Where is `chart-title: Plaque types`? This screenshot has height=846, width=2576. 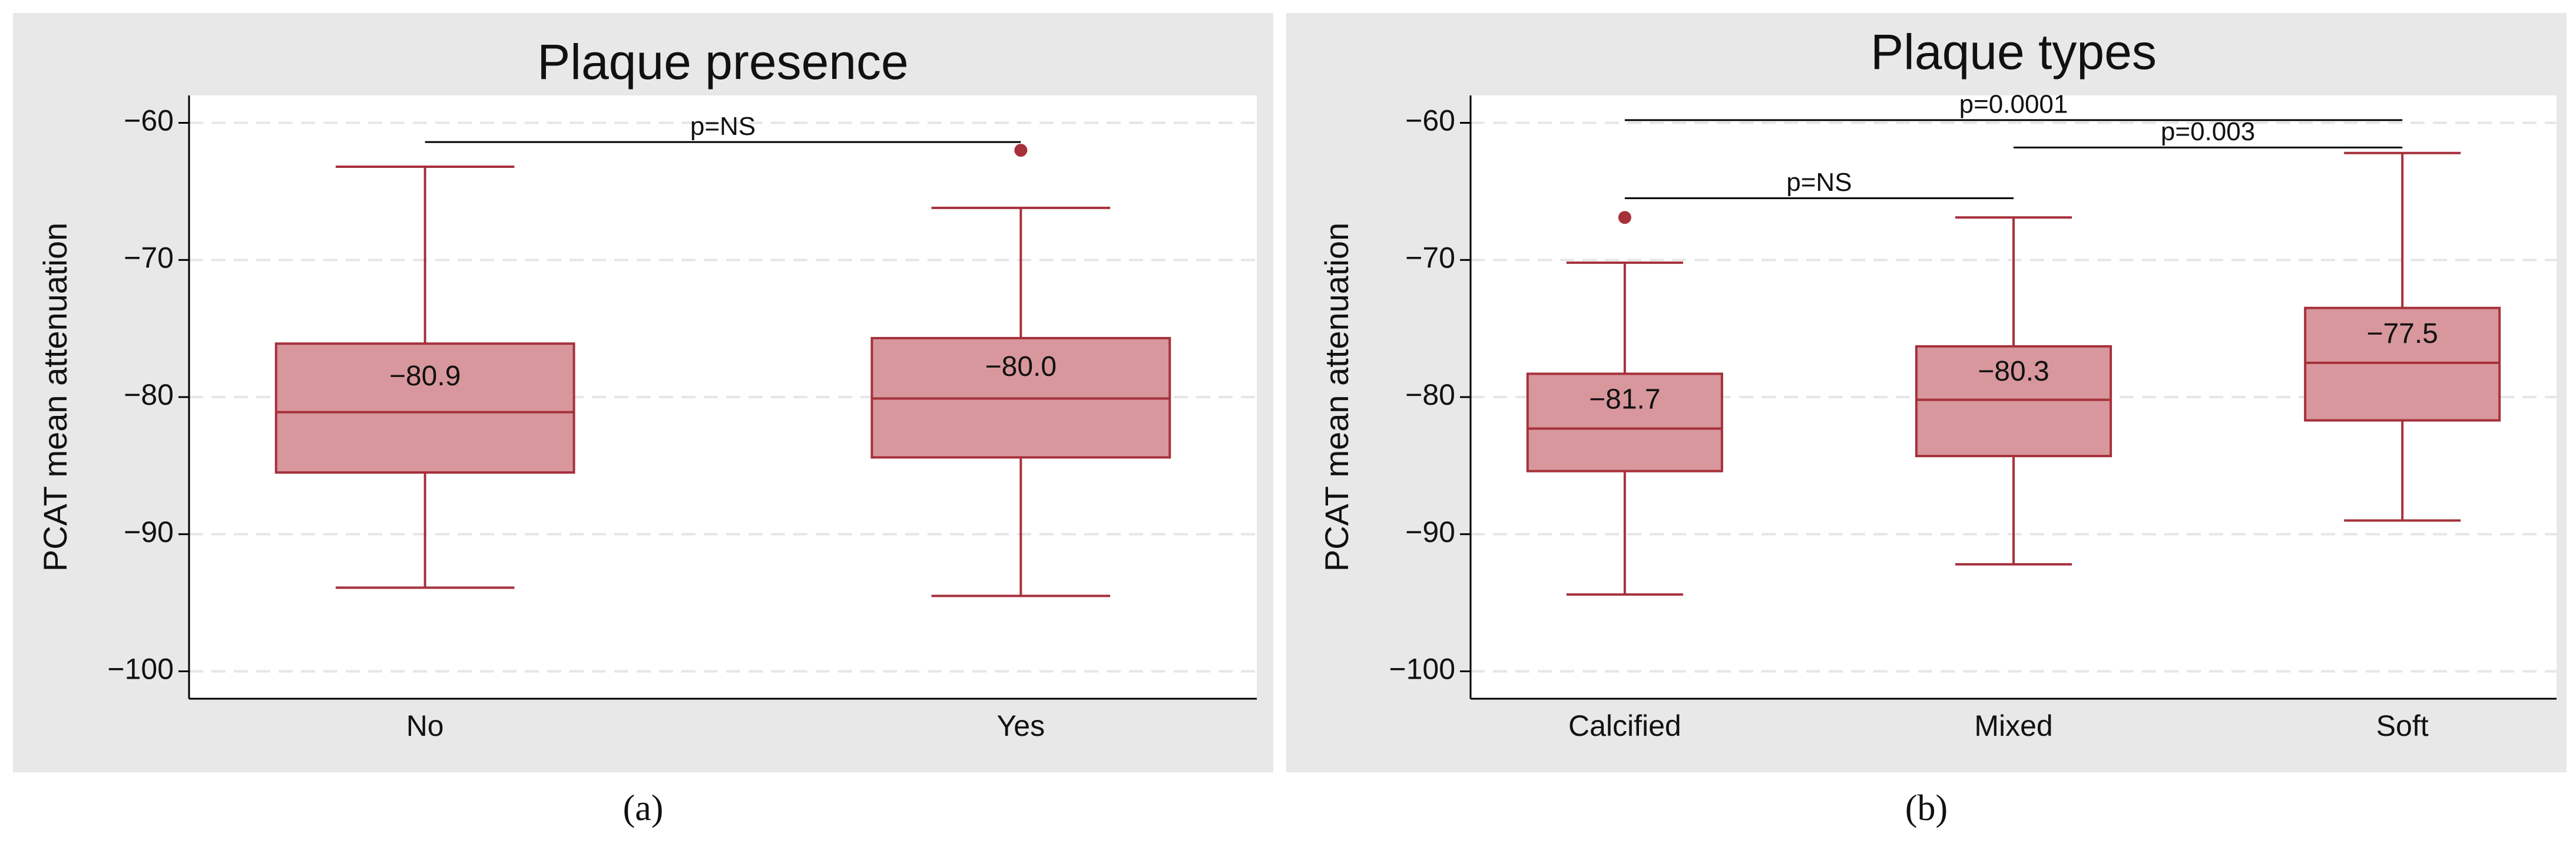 chart-title: Plaque types is located at coordinates (2013, 52).